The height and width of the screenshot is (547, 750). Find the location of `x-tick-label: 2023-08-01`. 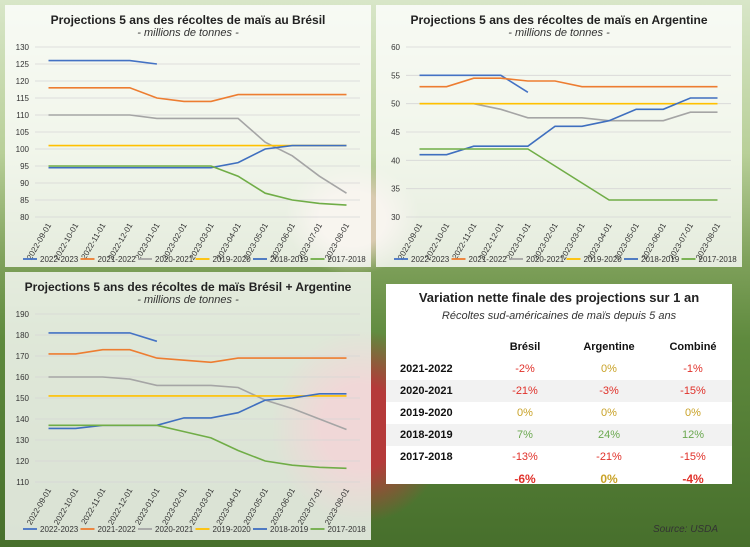

x-tick-label: 2023-08-01 is located at coordinates (337, 506).